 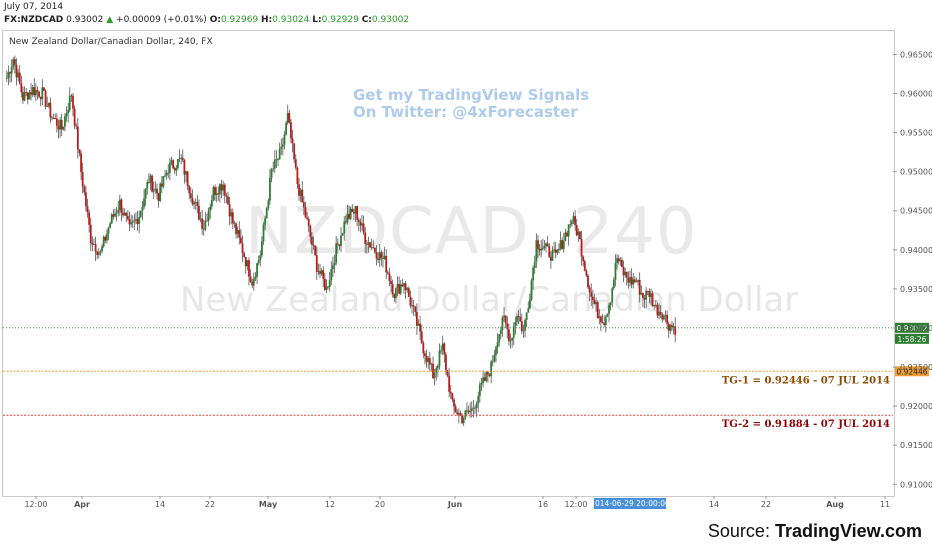 I want to click on open-value: 0.92969, so click(x=239, y=20).